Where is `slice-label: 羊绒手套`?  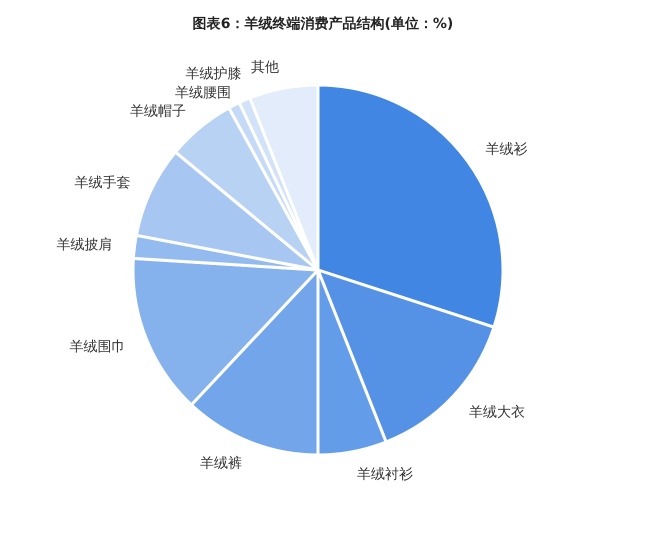
slice-label: 羊绒手套 is located at coordinates (102, 182).